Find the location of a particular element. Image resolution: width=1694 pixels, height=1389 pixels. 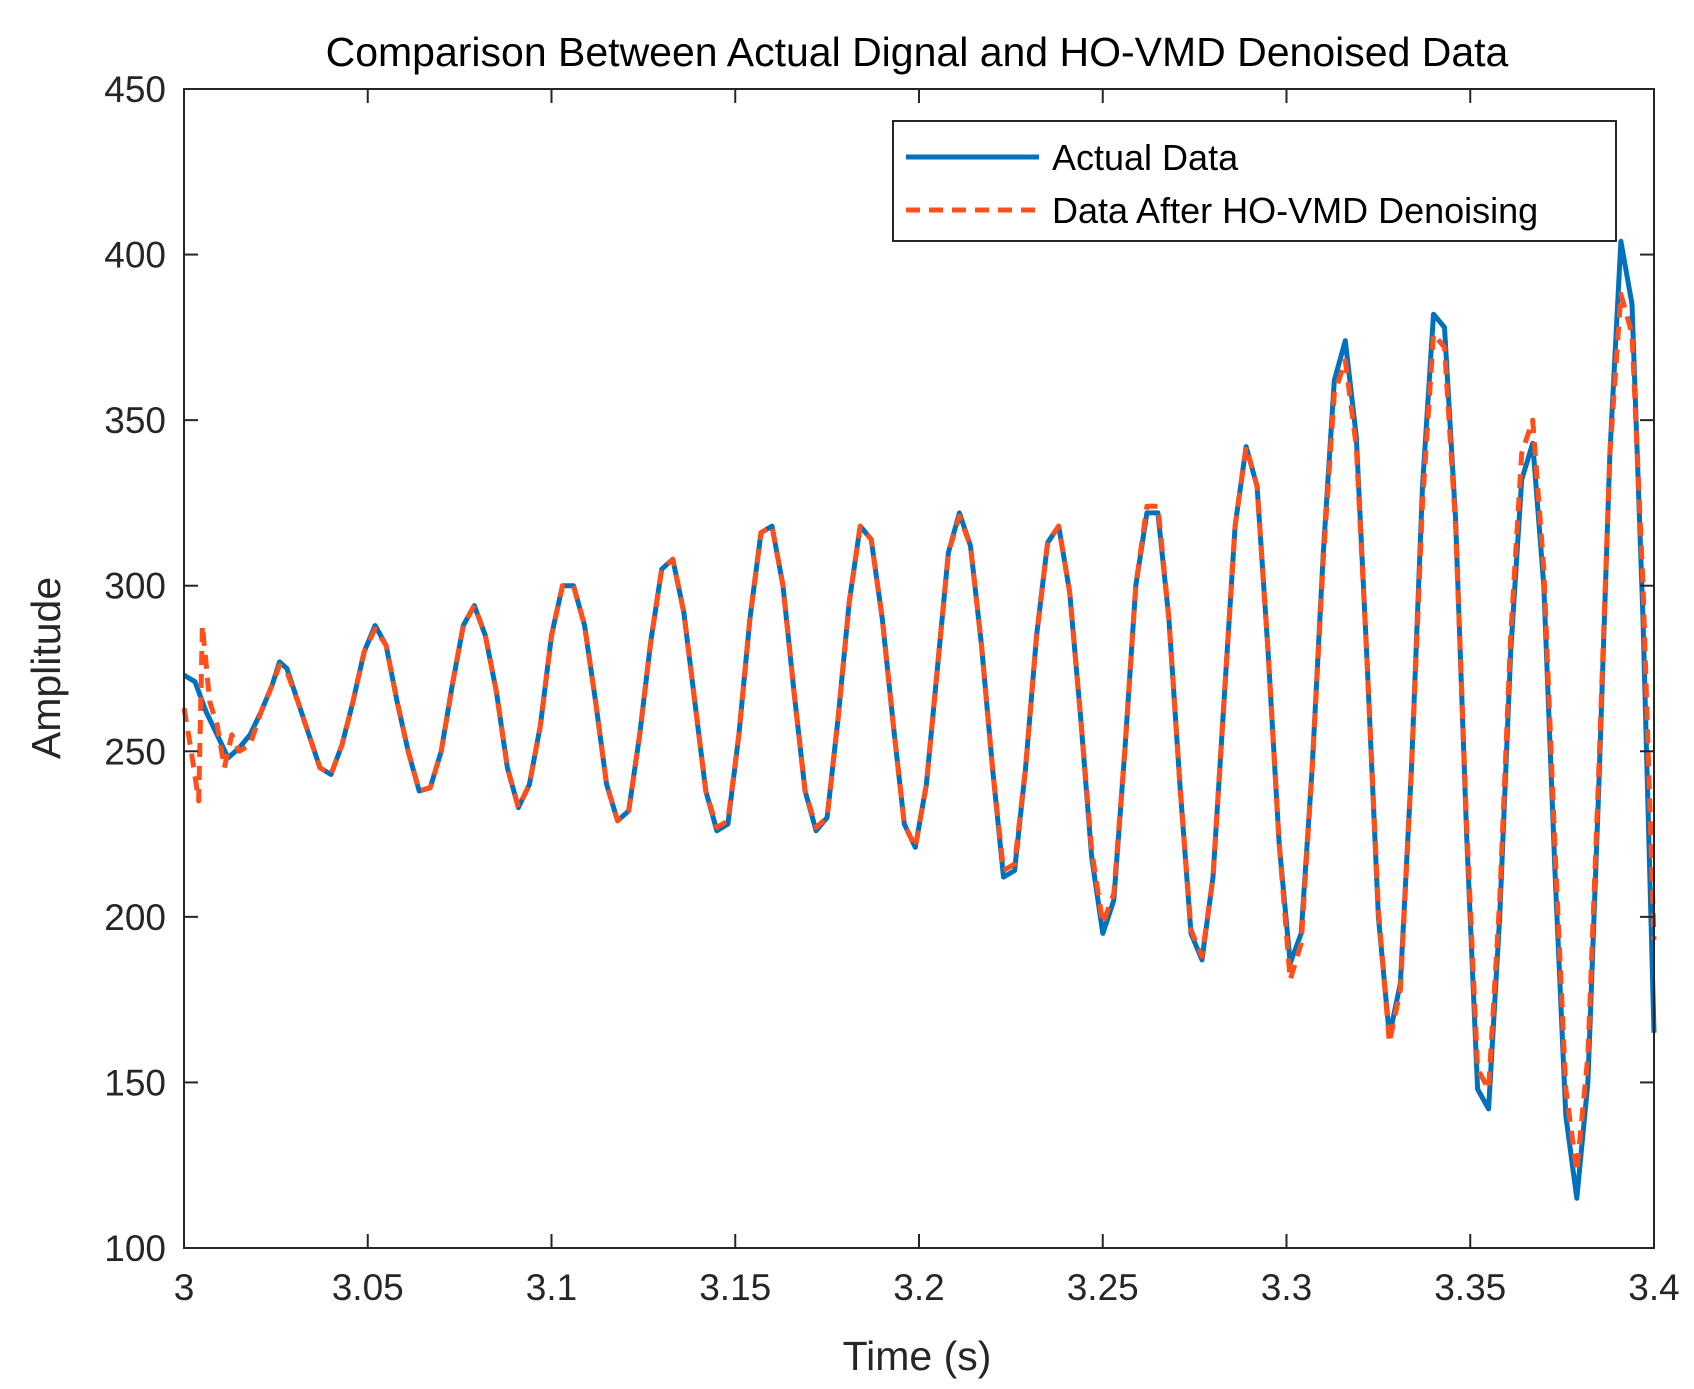

y-tick-label: 250 is located at coordinates (135, 751).